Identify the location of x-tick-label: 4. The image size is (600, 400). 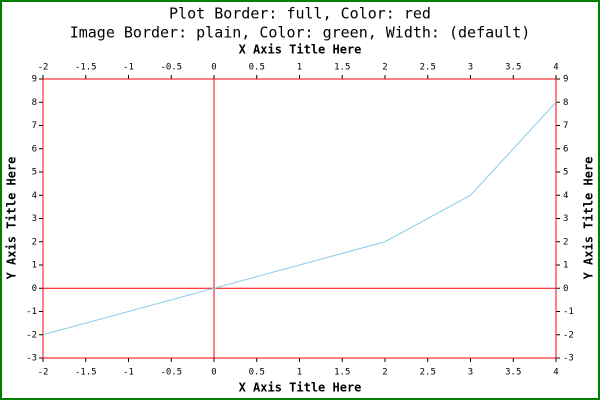
(555, 373).